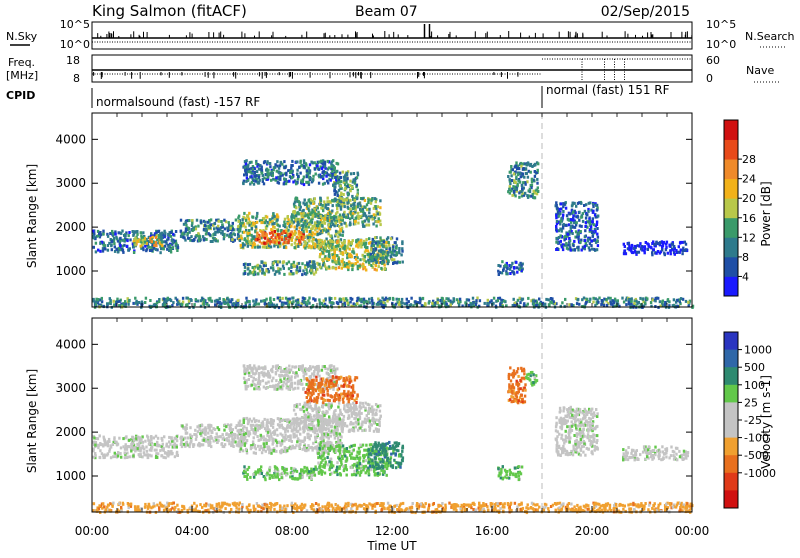 The image size is (800, 558). Describe the element at coordinates (721, 24) in the screenshot. I see `noise-tick-high-right: 10^5` at that location.